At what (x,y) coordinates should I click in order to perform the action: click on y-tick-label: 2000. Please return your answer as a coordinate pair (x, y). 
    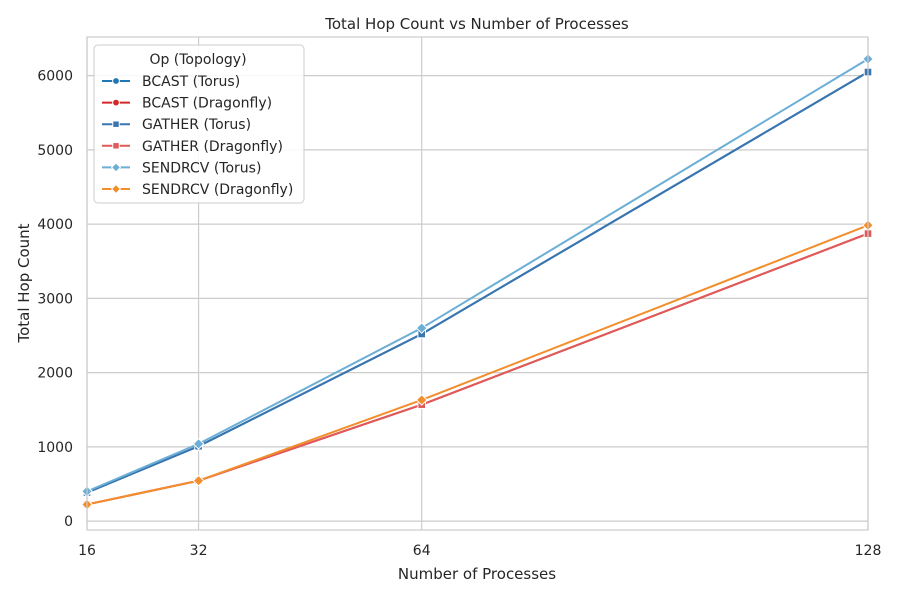
    Looking at the image, I should click on (55, 374).